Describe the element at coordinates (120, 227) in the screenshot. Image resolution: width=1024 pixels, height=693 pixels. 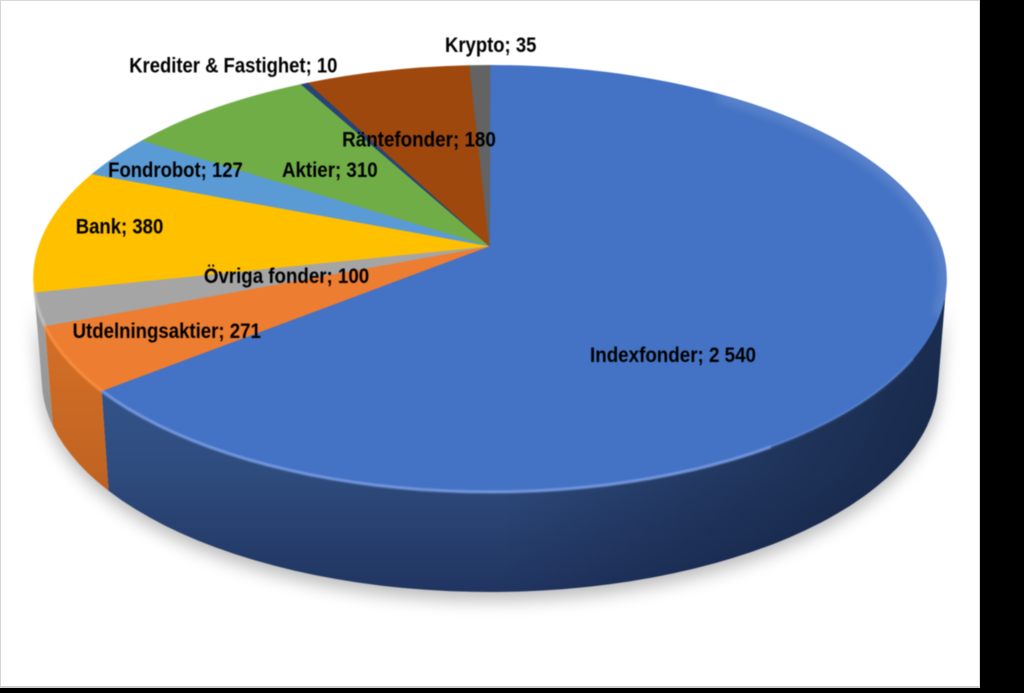
I see `svg-text: Bank; 380` at that location.